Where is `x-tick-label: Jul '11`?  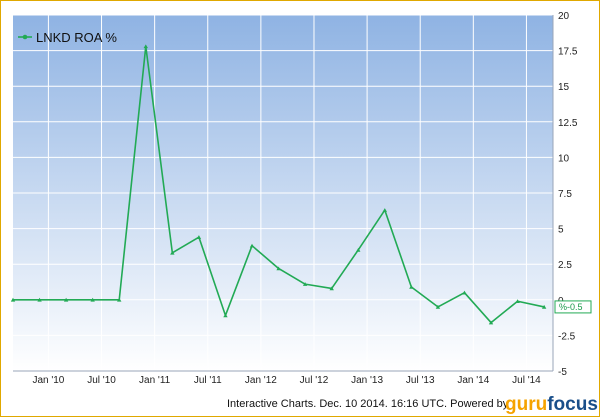 x-tick-label: Jul '11 is located at coordinates (208, 380).